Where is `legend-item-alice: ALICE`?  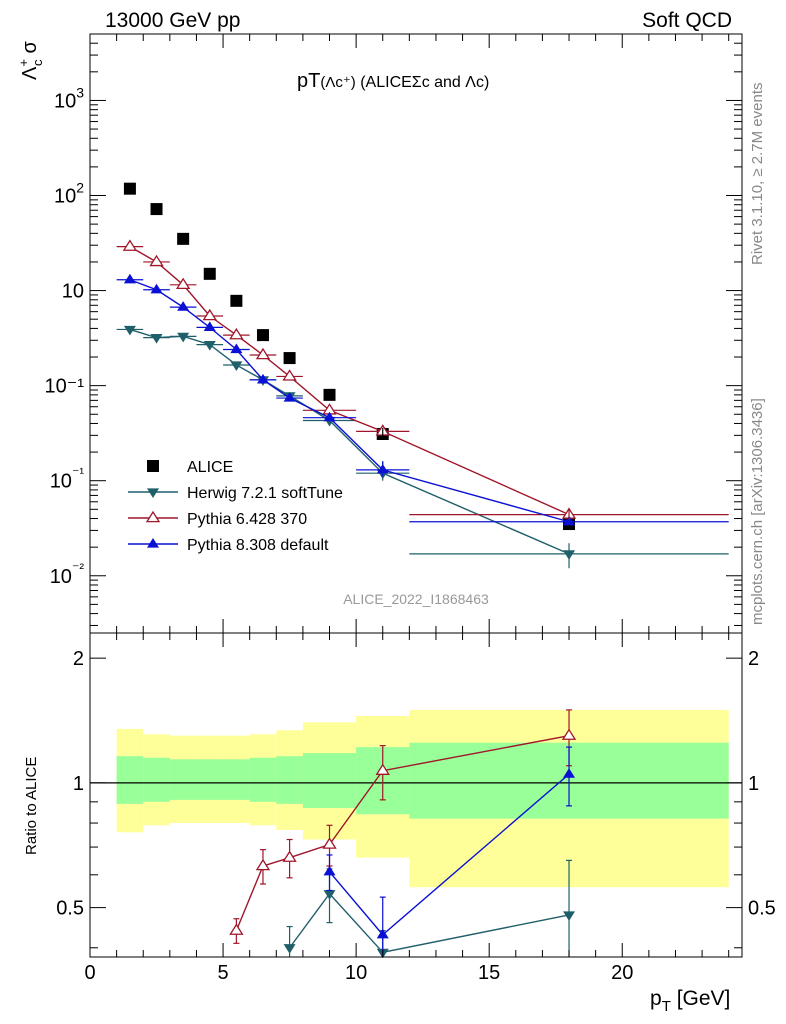
legend-item-alice: ALICE is located at coordinates (190, 467).